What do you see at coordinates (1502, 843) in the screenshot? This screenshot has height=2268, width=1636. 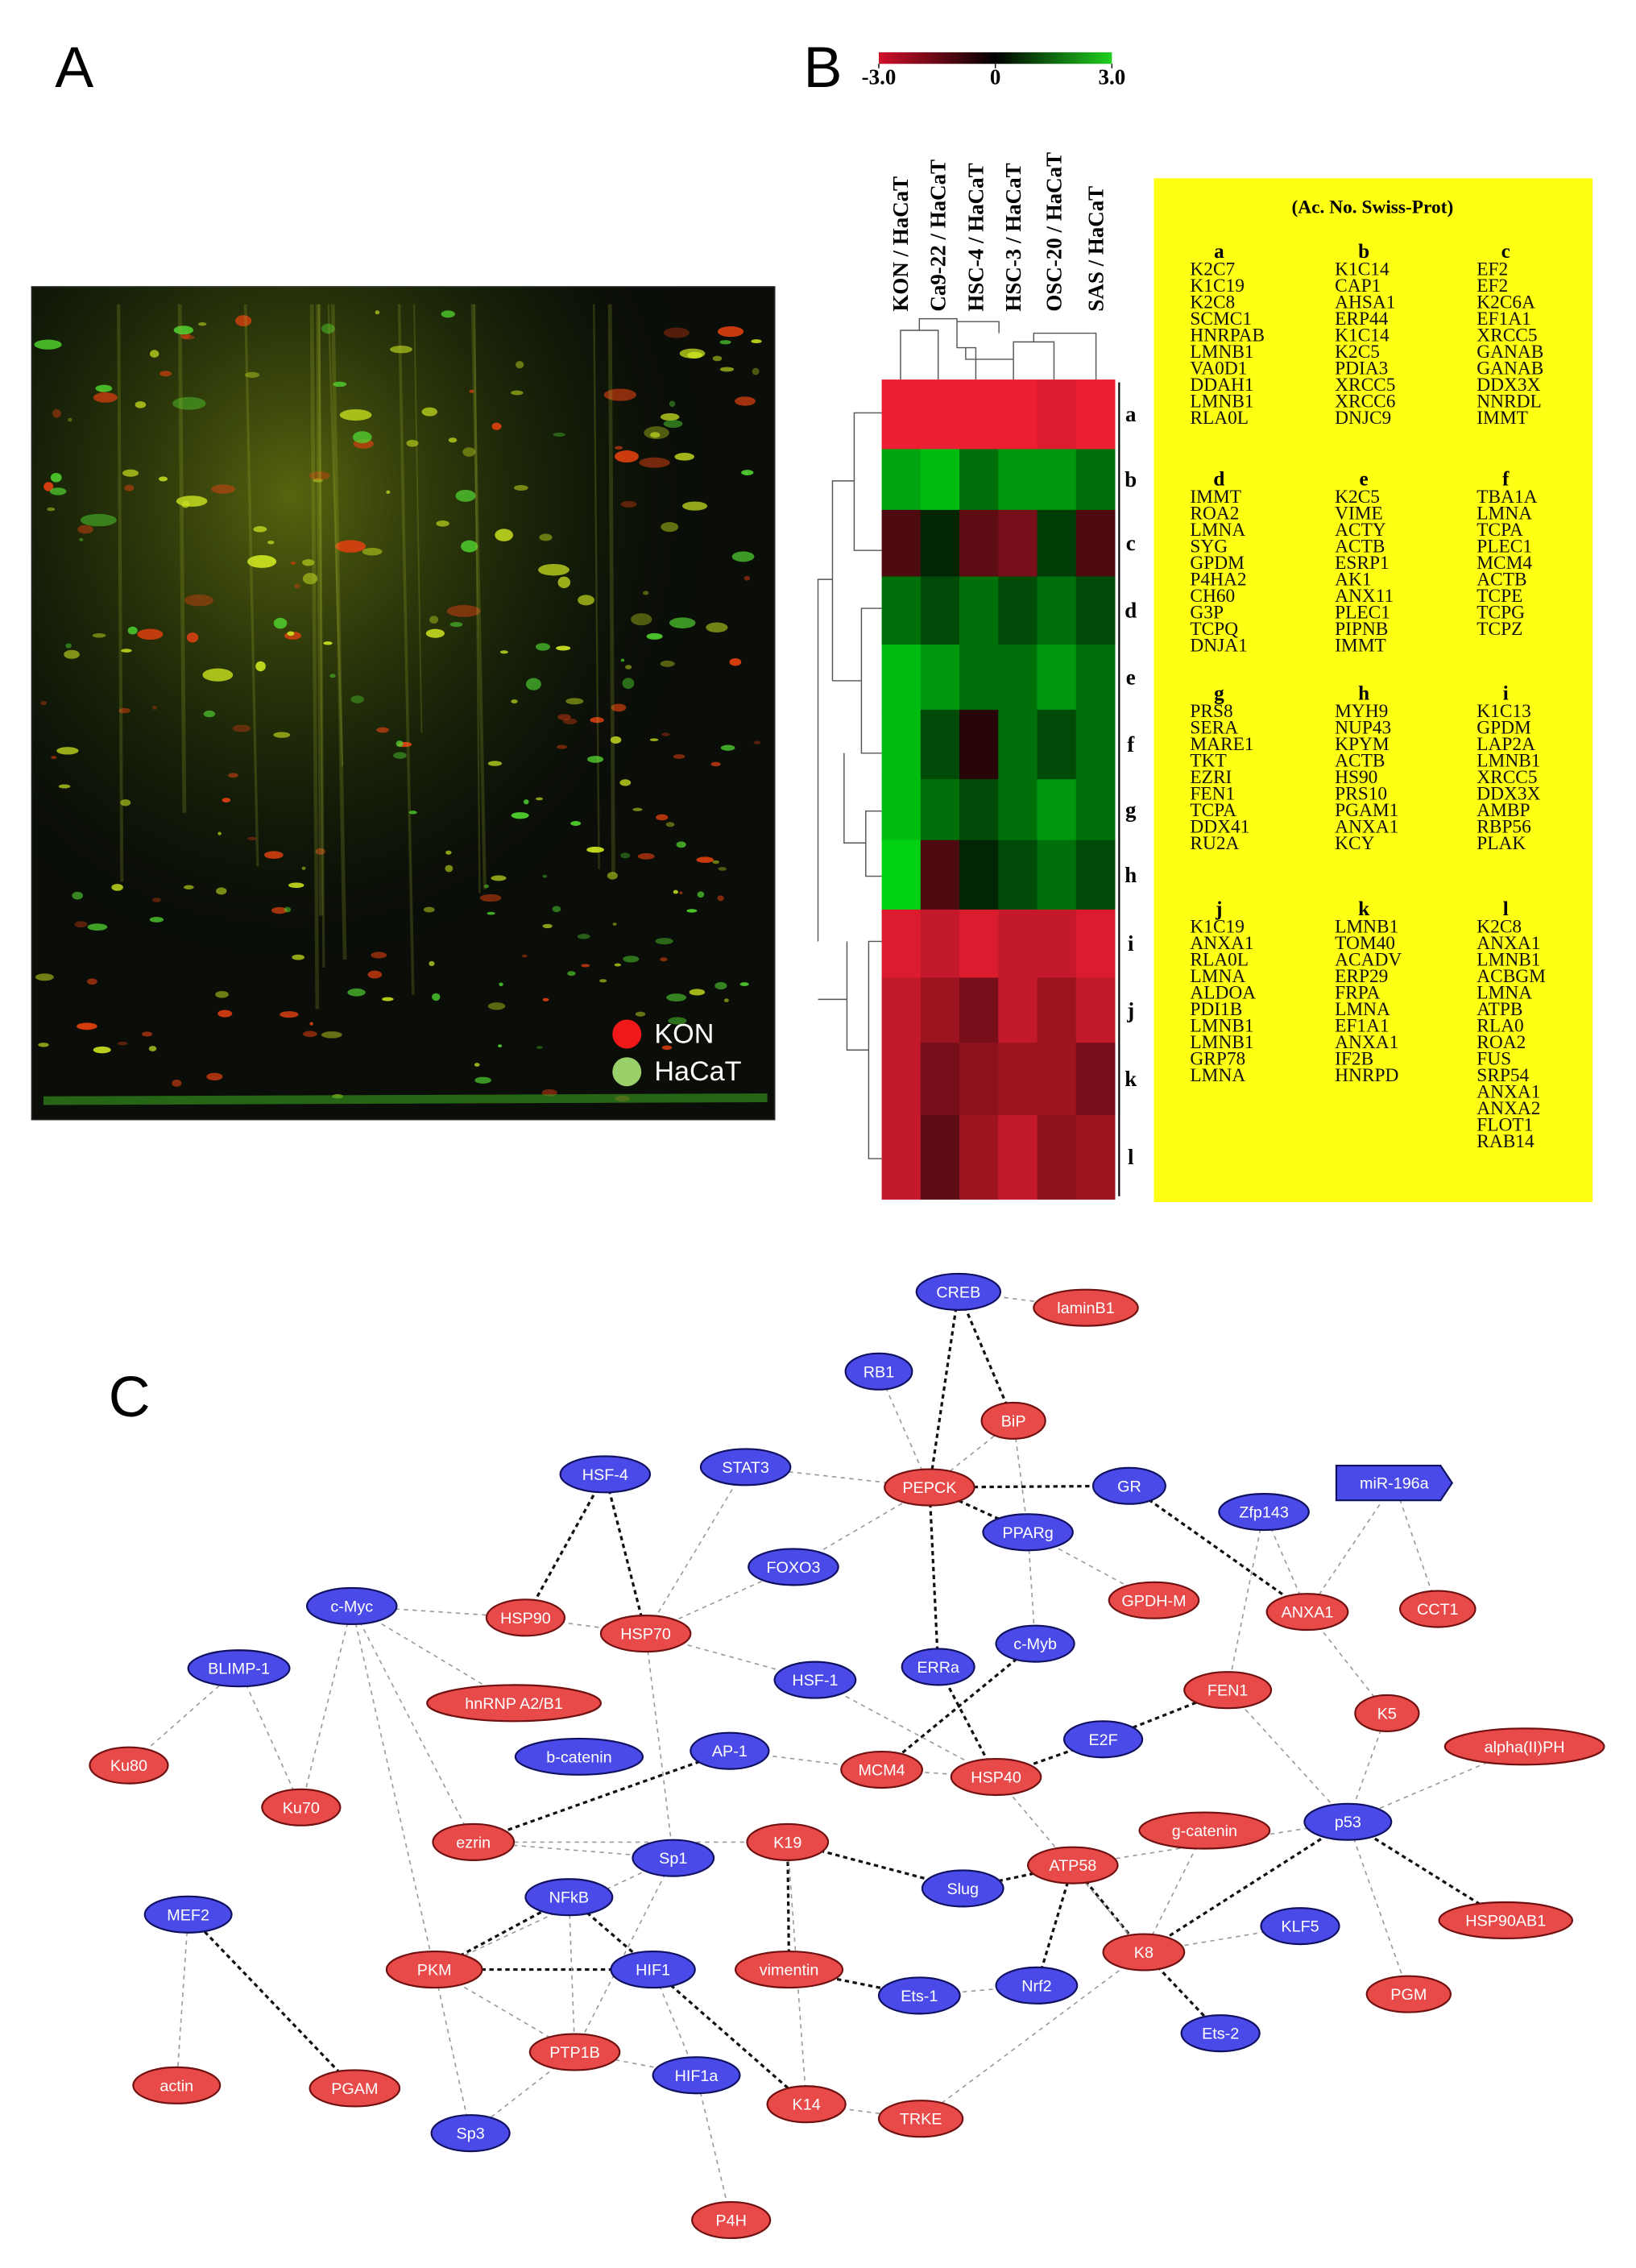 I see `protein-id: PLAK` at bounding box center [1502, 843].